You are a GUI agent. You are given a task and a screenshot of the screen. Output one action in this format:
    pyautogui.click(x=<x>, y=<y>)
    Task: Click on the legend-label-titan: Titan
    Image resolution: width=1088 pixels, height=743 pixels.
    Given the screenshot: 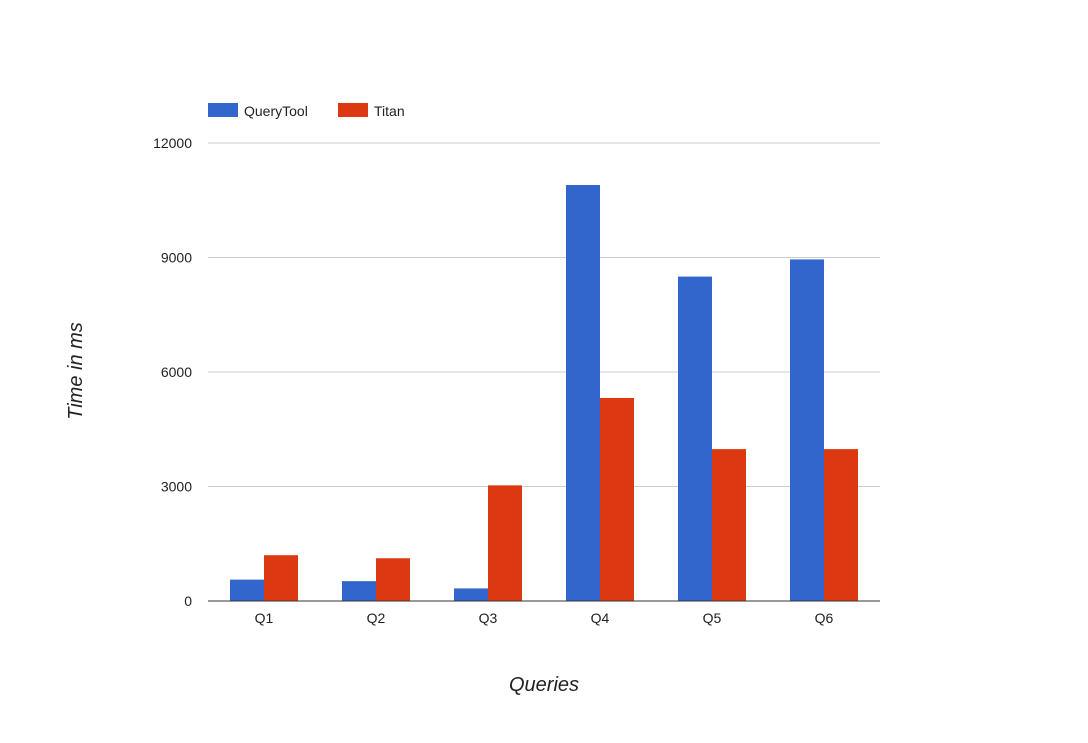 What is the action you would take?
    pyautogui.click(x=389, y=111)
    